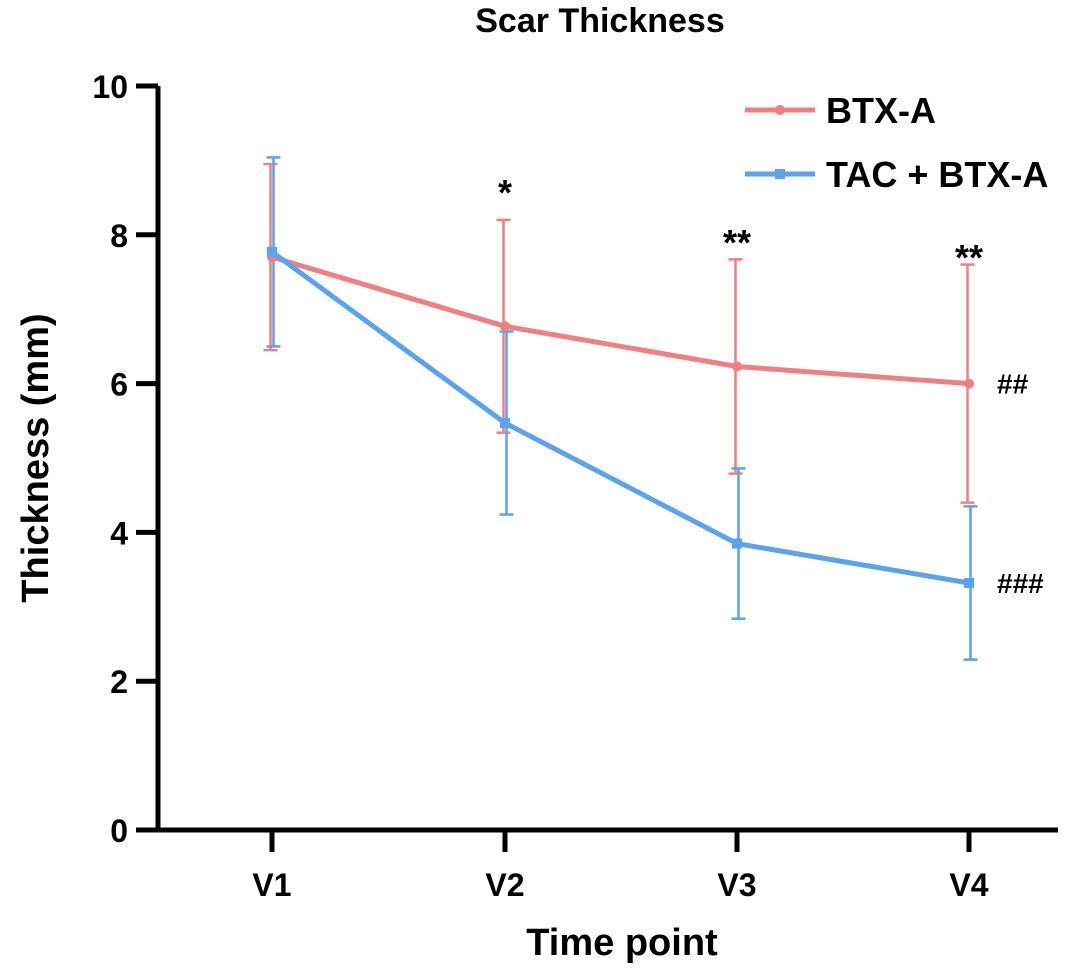 The width and height of the screenshot is (1090, 968). I want to click on significance-mark: *, so click(505, 192).